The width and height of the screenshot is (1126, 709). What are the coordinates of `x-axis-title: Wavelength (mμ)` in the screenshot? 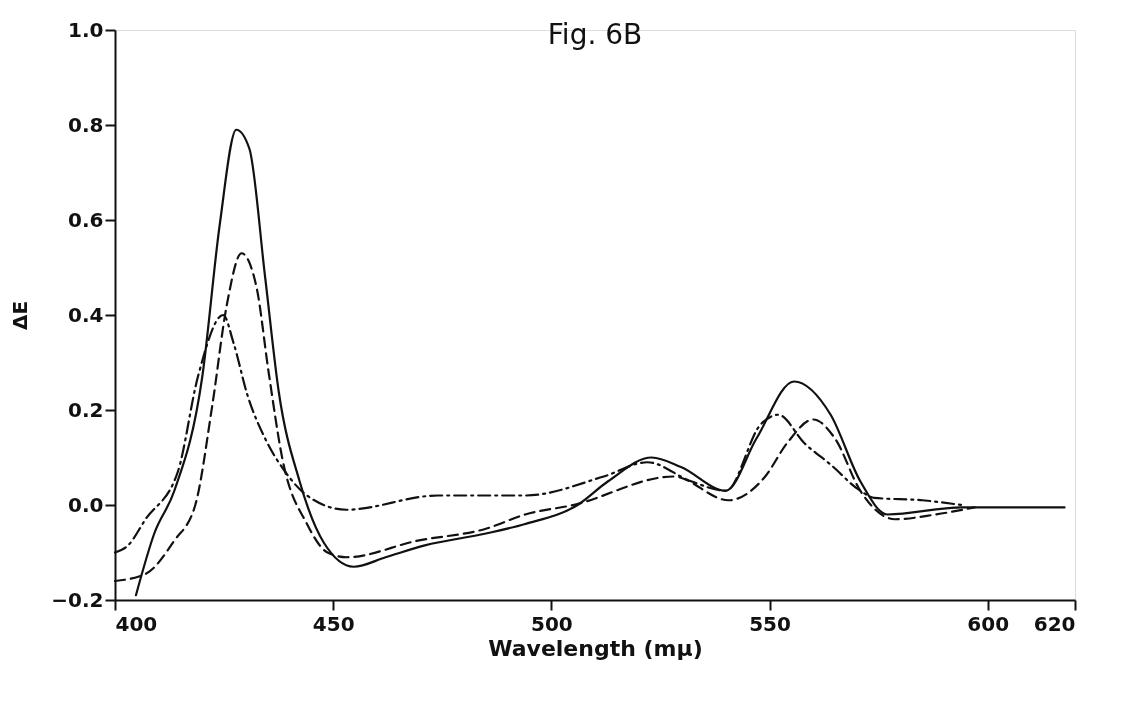 It's located at (595, 648).